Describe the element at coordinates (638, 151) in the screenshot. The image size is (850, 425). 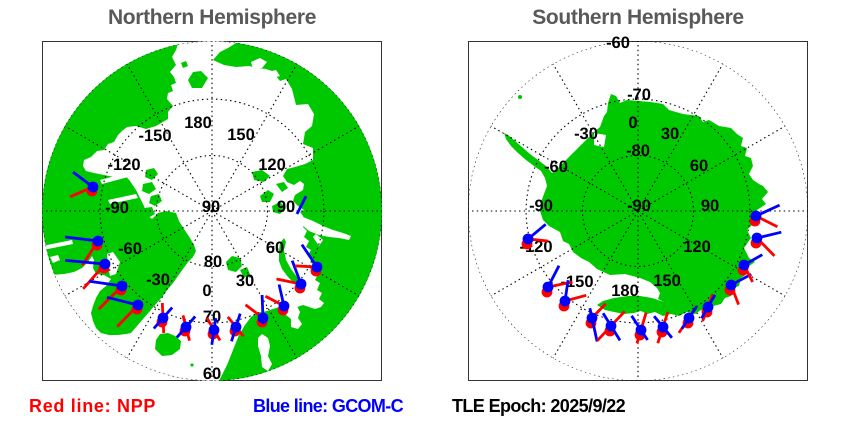
I see `svg-text: -80` at that location.